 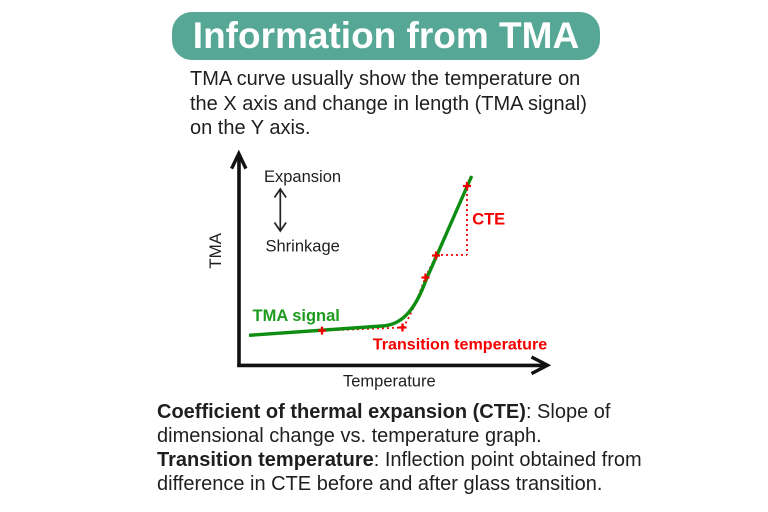 What do you see at coordinates (296, 316) in the screenshot?
I see `svg-text: TMA signal` at bounding box center [296, 316].